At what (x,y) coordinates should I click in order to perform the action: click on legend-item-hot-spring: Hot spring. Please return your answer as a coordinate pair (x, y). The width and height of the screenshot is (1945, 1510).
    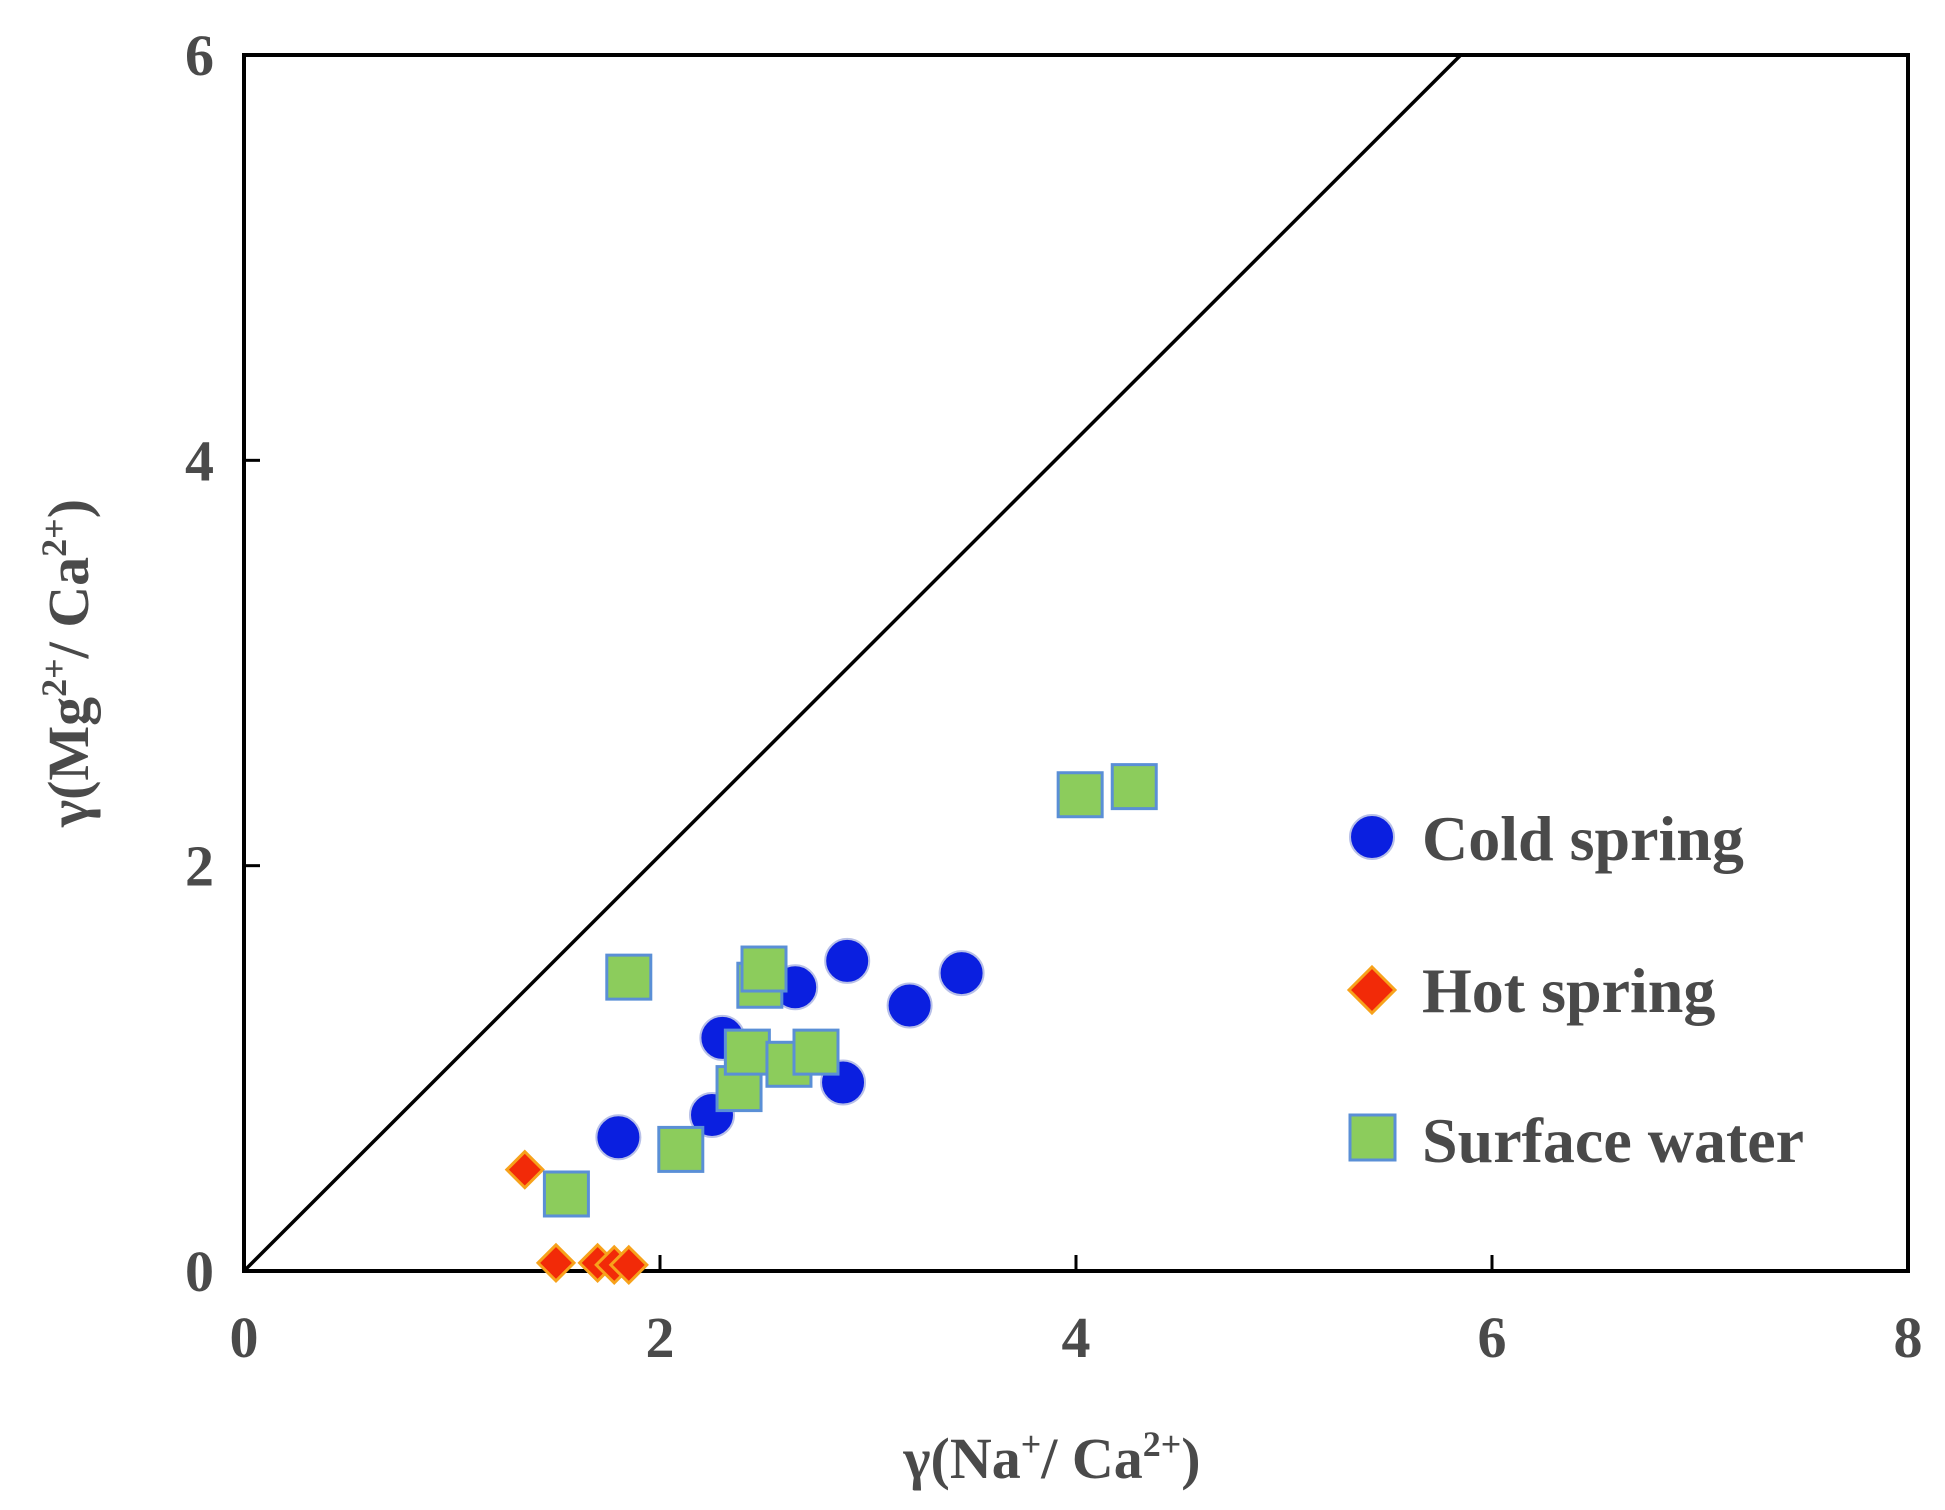
    Looking at the image, I should click on (1530, 990).